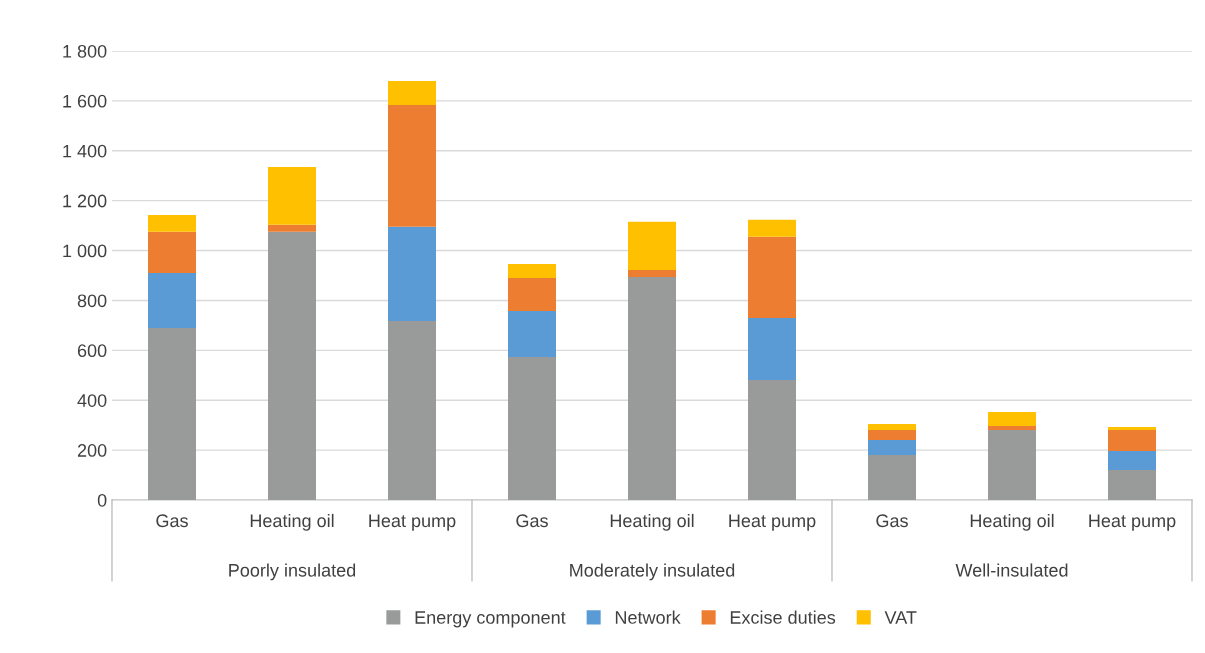 This screenshot has height=653, width=1205. What do you see at coordinates (652, 572) in the screenshot?
I see `text: Moderately insulated` at bounding box center [652, 572].